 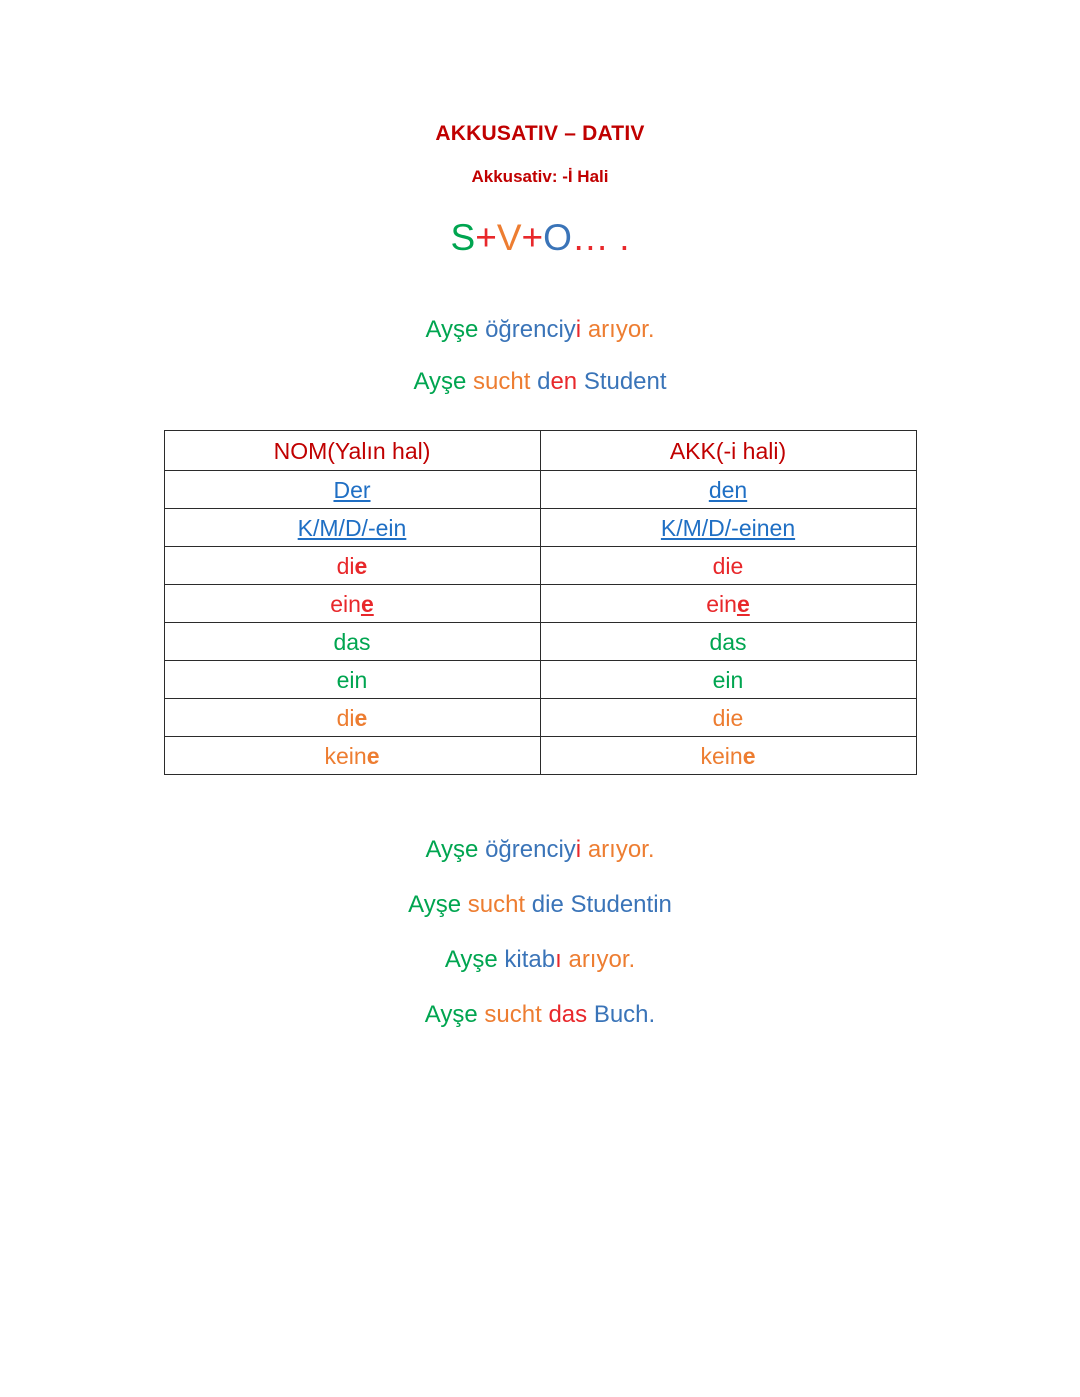 I want to click on table-cell-akk-2: die, so click(x=728, y=566).